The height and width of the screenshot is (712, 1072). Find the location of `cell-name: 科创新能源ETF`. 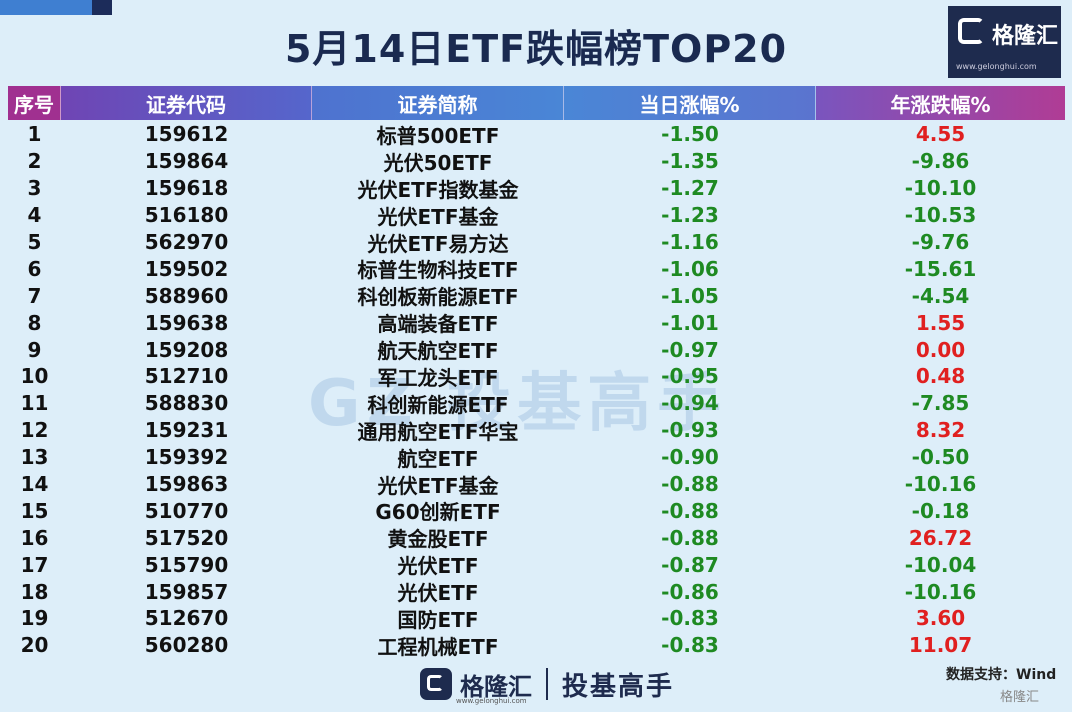

cell-name: 科创新能源ETF is located at coordinates (438, 404).